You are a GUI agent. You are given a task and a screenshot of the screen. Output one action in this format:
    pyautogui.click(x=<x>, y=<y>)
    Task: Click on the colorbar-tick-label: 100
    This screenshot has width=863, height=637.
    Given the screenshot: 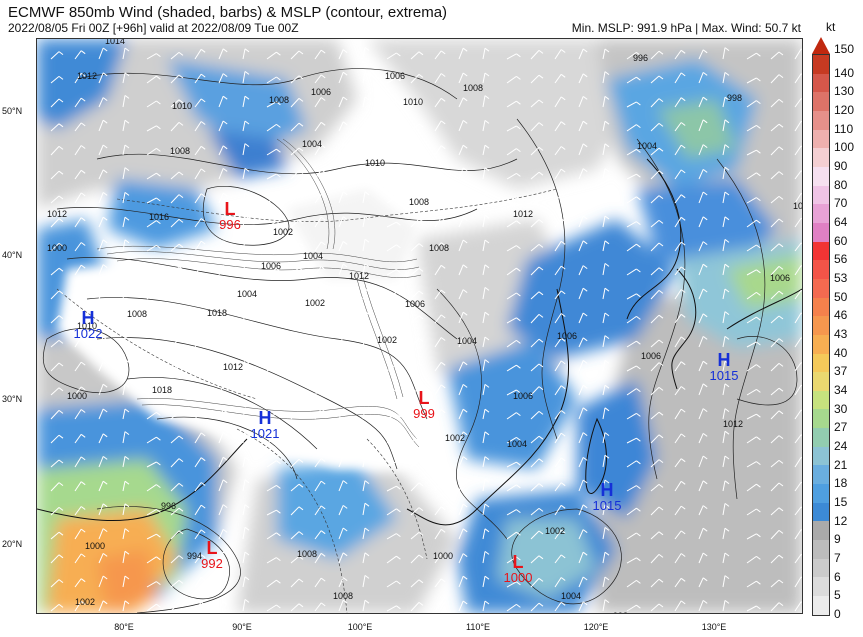 What is the action you would take?
    pyautogui.click(x=844, y=147)
    